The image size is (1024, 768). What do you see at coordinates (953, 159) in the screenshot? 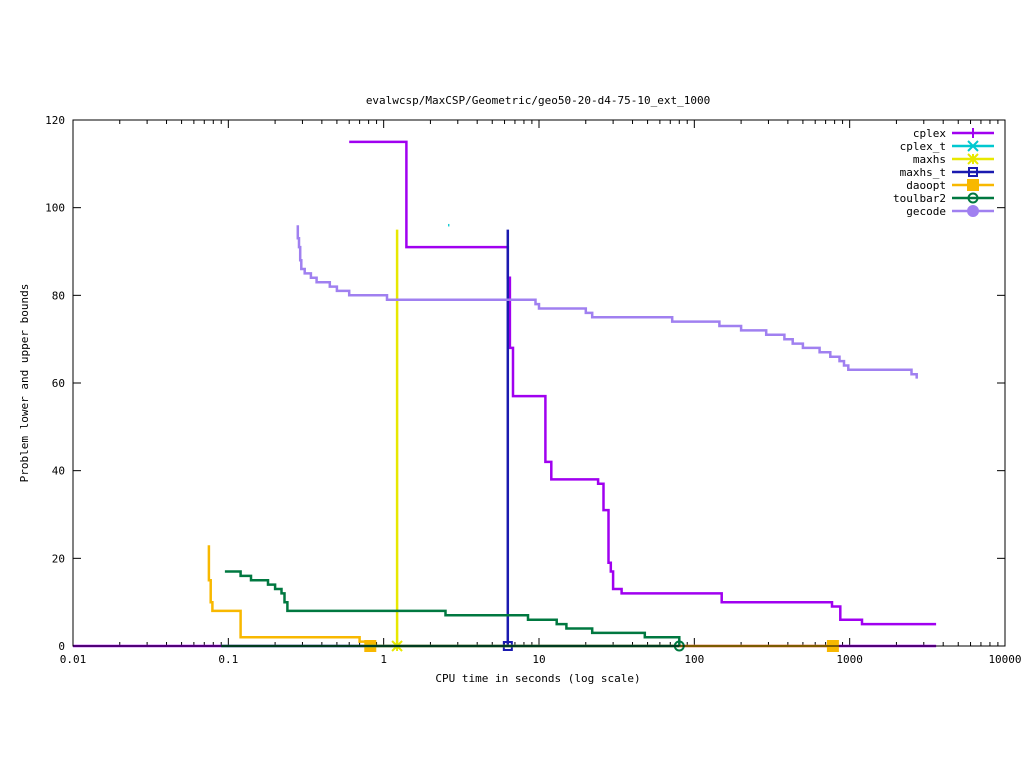
I see `legend-entry: maxhs` at bounding box center [953, 159].